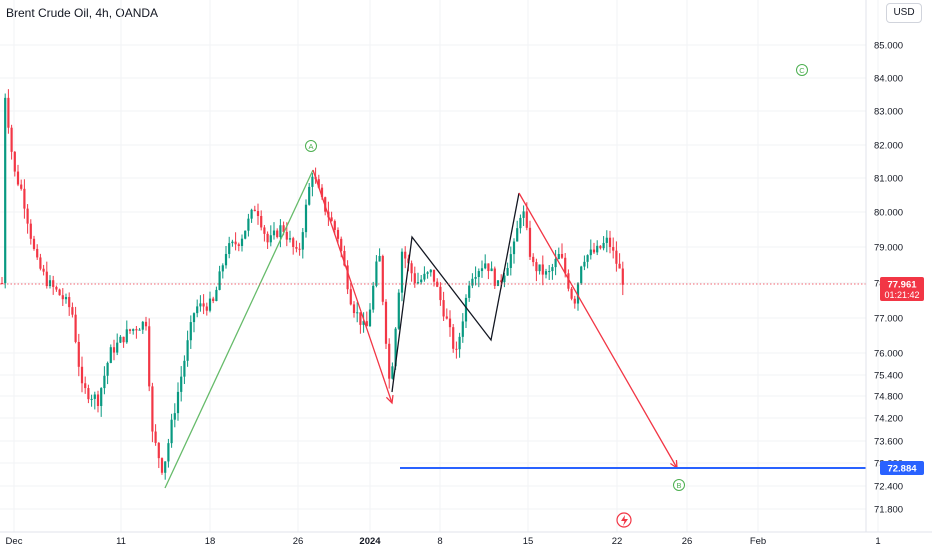 This screenshot has width=932, height=550. What do you see at coordinates (210, 541) in the screenshot?
I see `time-tick-label: 18` at bounding box center [210, 541].